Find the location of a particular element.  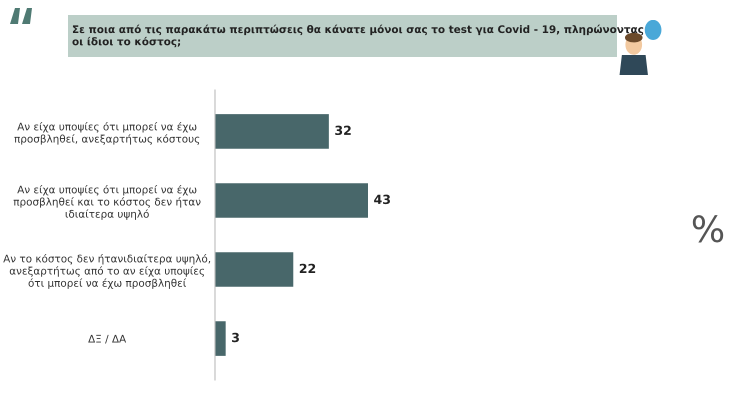

data-label: 22 is located at coordinates (308, 268).